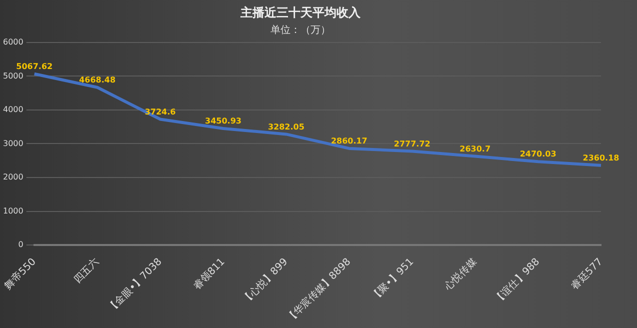 The height and width of the screenshot is (328, 637). Describe the element at coordinates (300, 30) in the screenshot. I see `chart-subtitle: 单位：（万）` at that location.